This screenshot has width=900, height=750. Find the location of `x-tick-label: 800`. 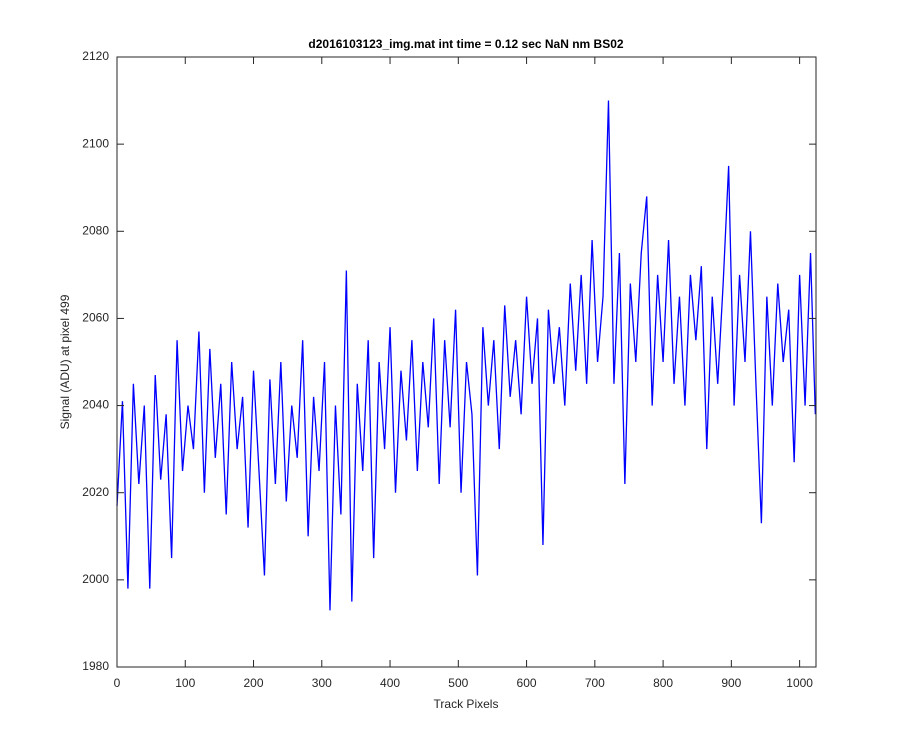

x-tick-label: 800 is located at coordinates (663, 683).